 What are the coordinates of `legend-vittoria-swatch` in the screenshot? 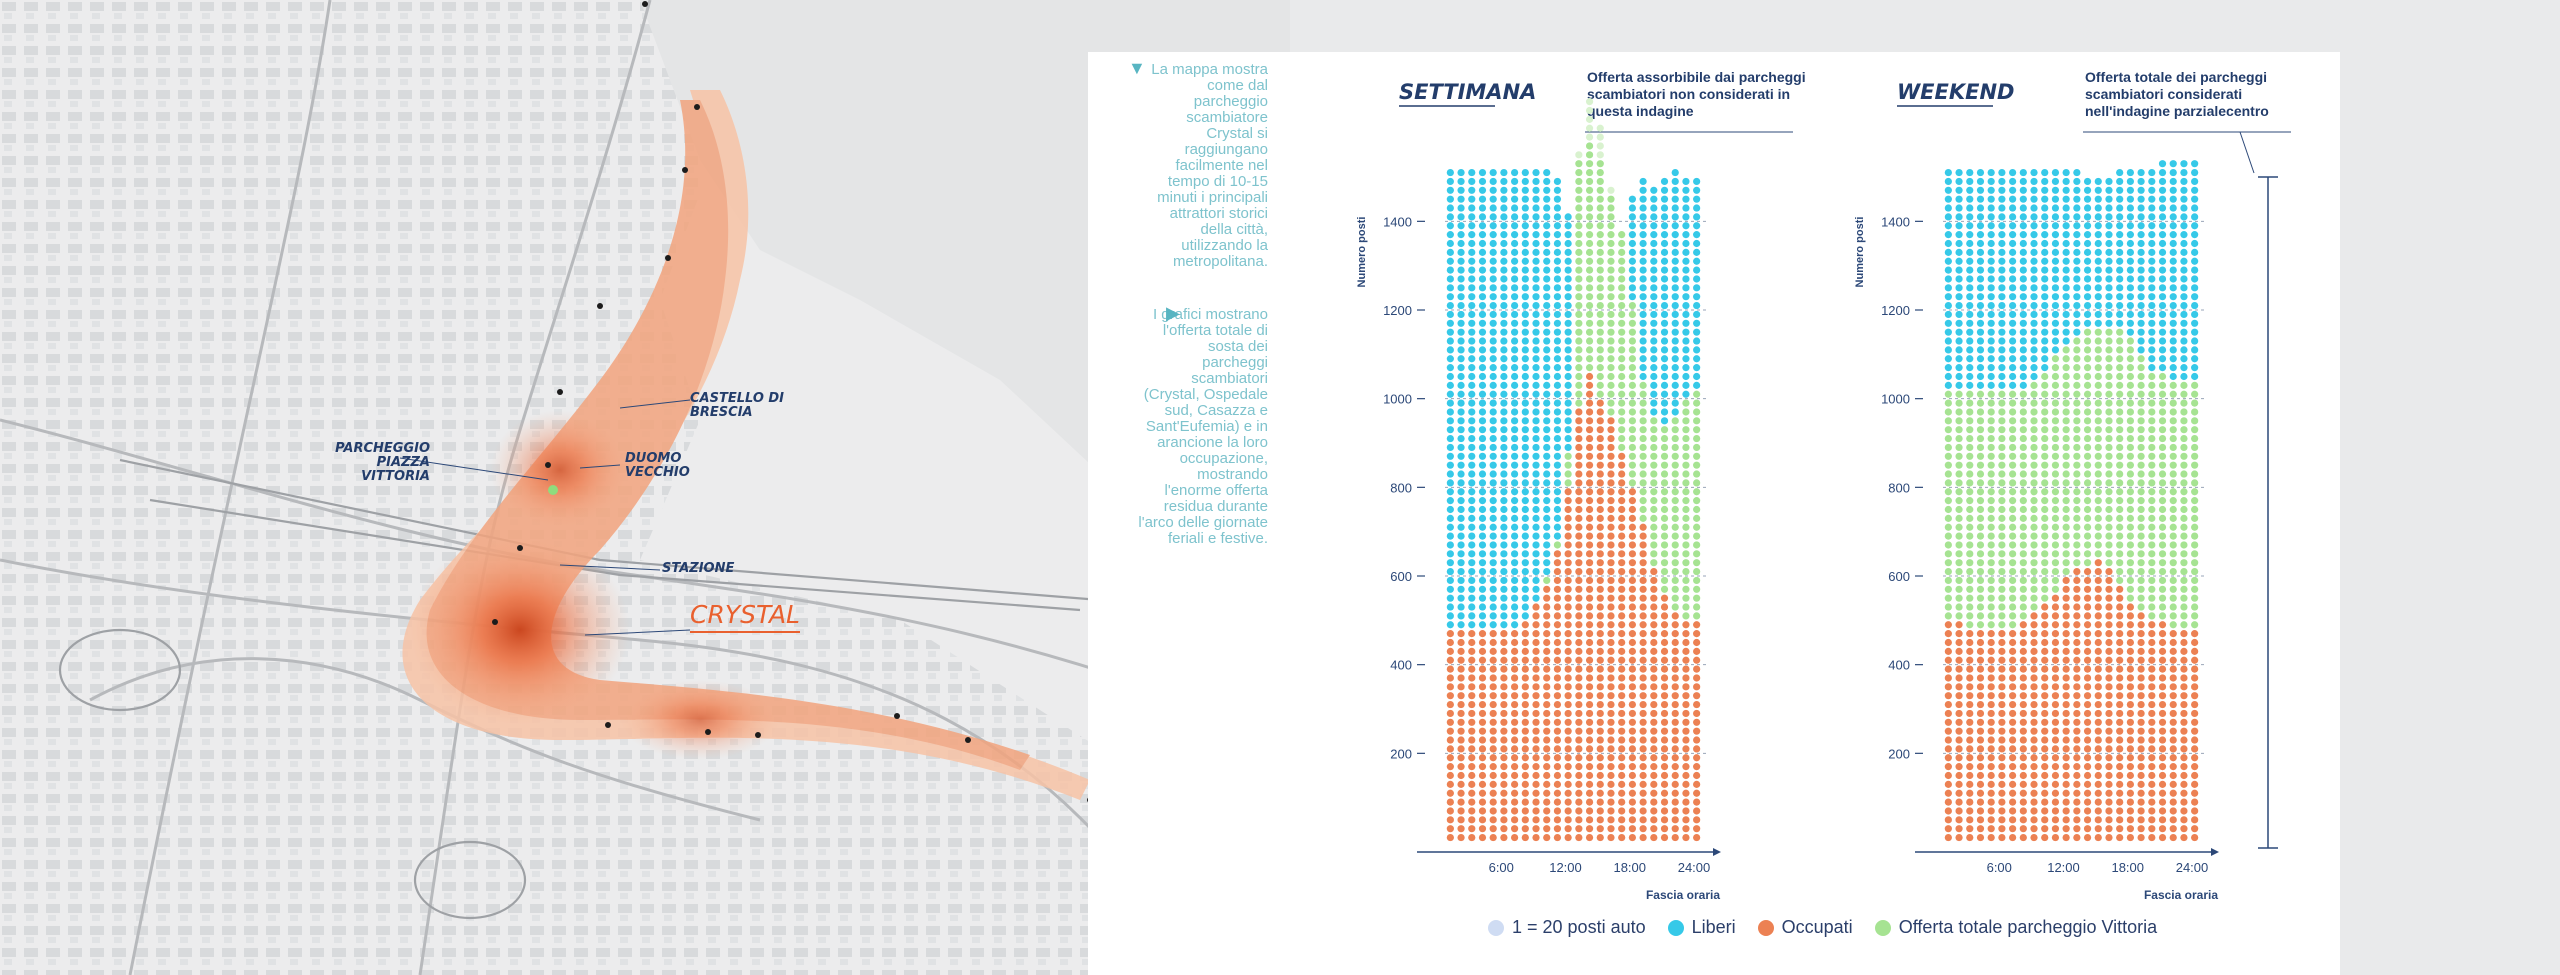 It's located at (1882, 927).